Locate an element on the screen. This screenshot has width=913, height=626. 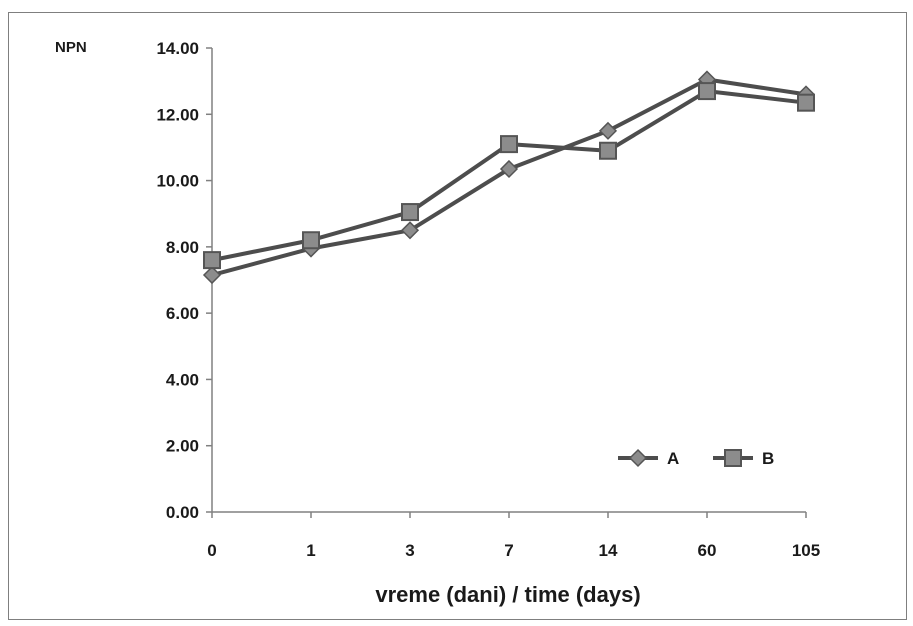
y-axis-title: NPN is located at coordinates (71, 47).